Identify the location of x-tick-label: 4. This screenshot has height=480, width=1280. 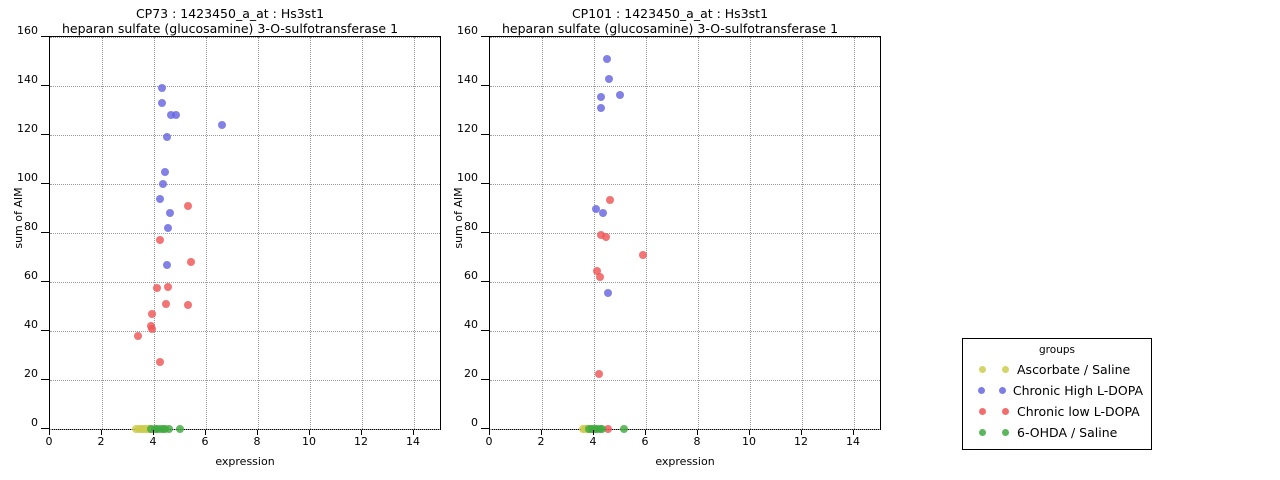
(153, 441).